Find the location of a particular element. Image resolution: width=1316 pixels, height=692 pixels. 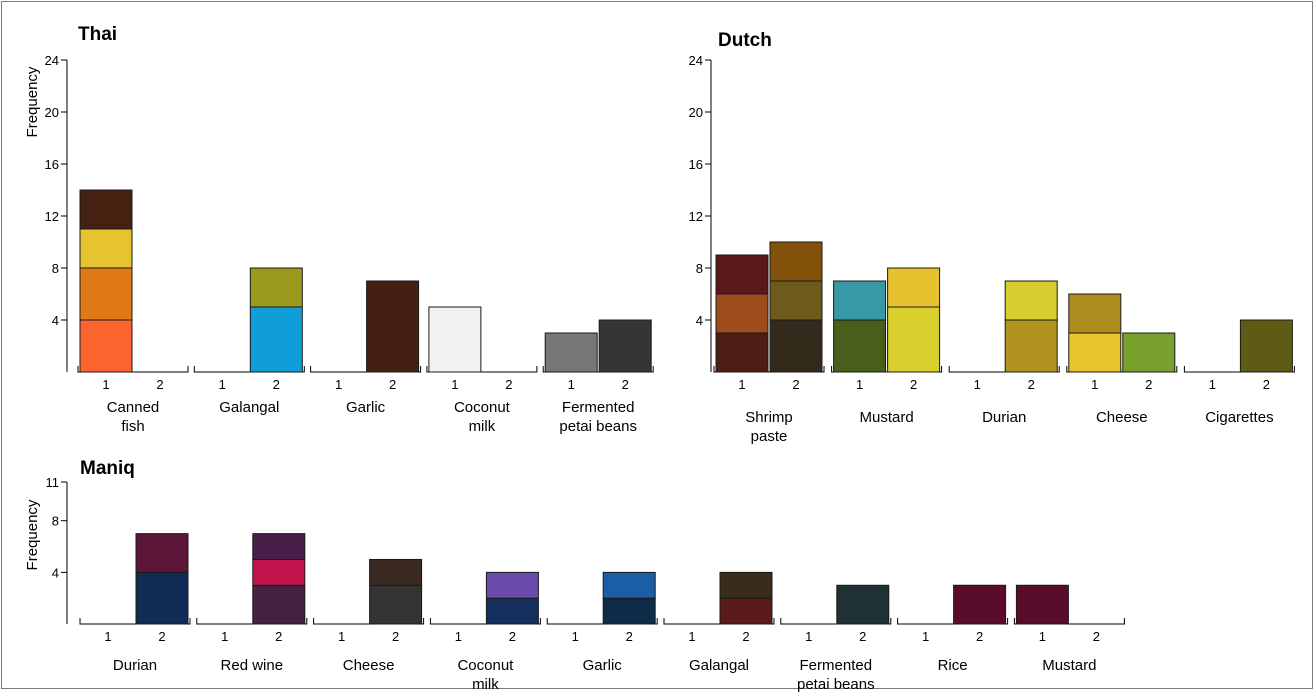

y-tick-label: 11 is located at coordinates (53, 482).